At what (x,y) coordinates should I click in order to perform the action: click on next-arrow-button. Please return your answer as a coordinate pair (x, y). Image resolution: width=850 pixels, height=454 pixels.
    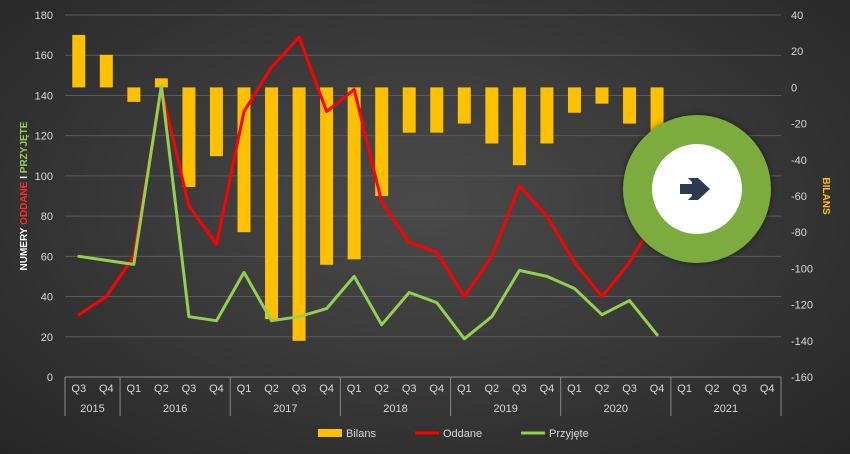
    Looking at the image, I should click on (697, 189).